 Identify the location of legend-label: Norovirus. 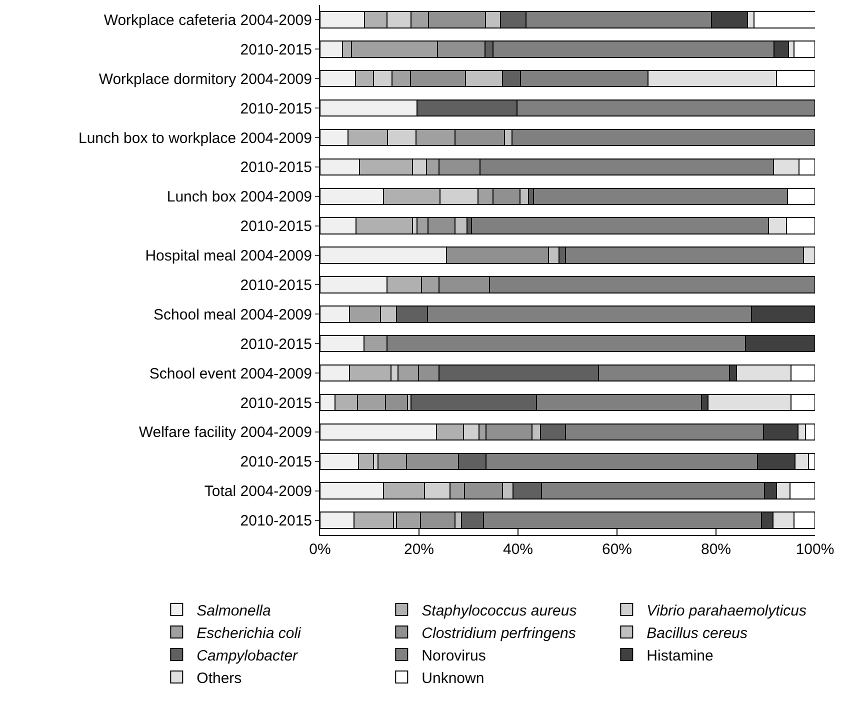
(454, 655).